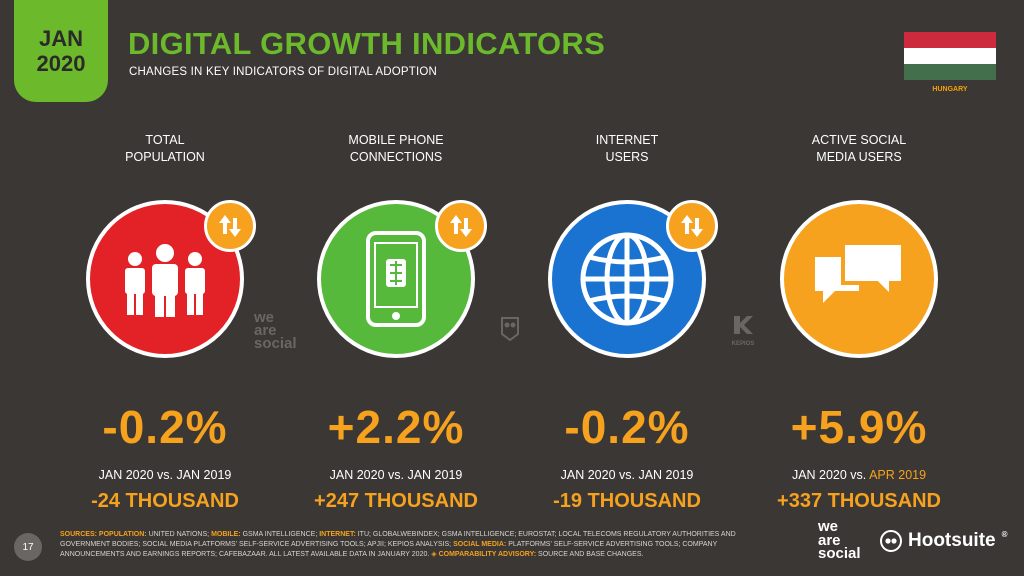  What do you see at coordinates (950, 72) in the screenshot?
I see `flag-stripe-green` at bounding box center [950, 72].